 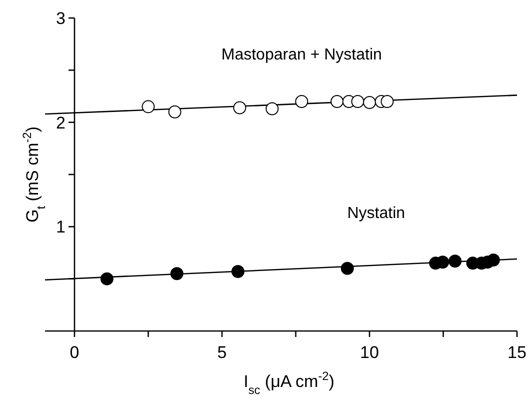 What do you see at coordinates (222, 352) in the screenshot?
I see `x-tick-label: 5` at bounding box center [222, 352].